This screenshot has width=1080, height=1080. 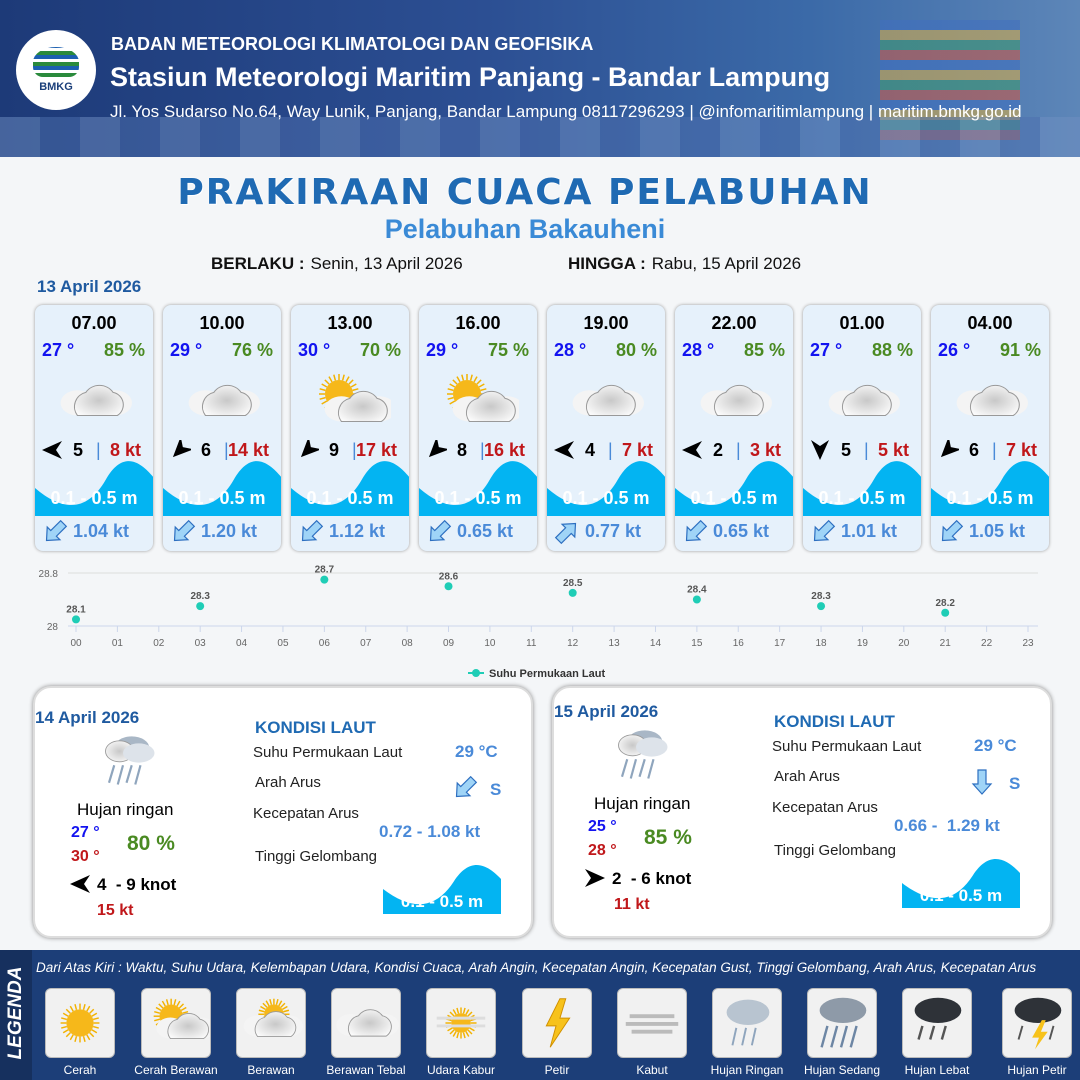 I want to click on current-speed-label: Kecepatan Arus, so click(x=306, y=813).